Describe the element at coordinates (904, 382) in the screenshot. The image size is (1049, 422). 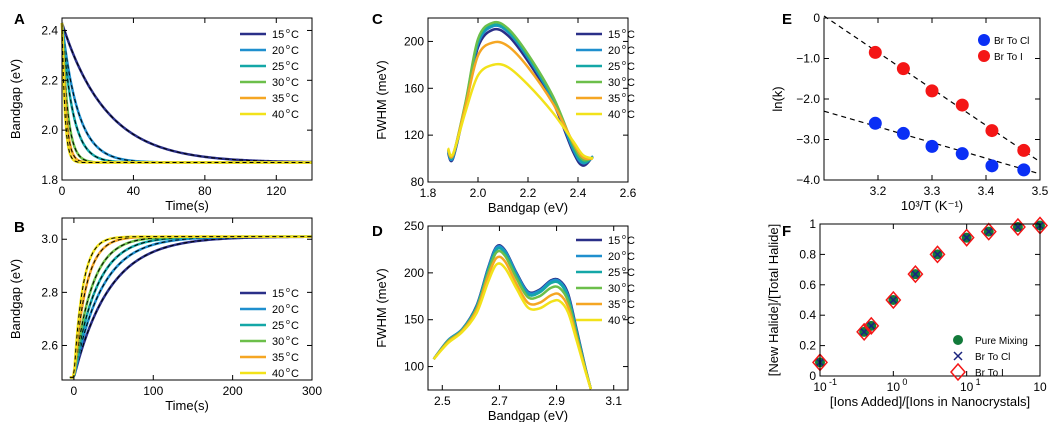
I see `x-tick-exponent: 0` at that location.